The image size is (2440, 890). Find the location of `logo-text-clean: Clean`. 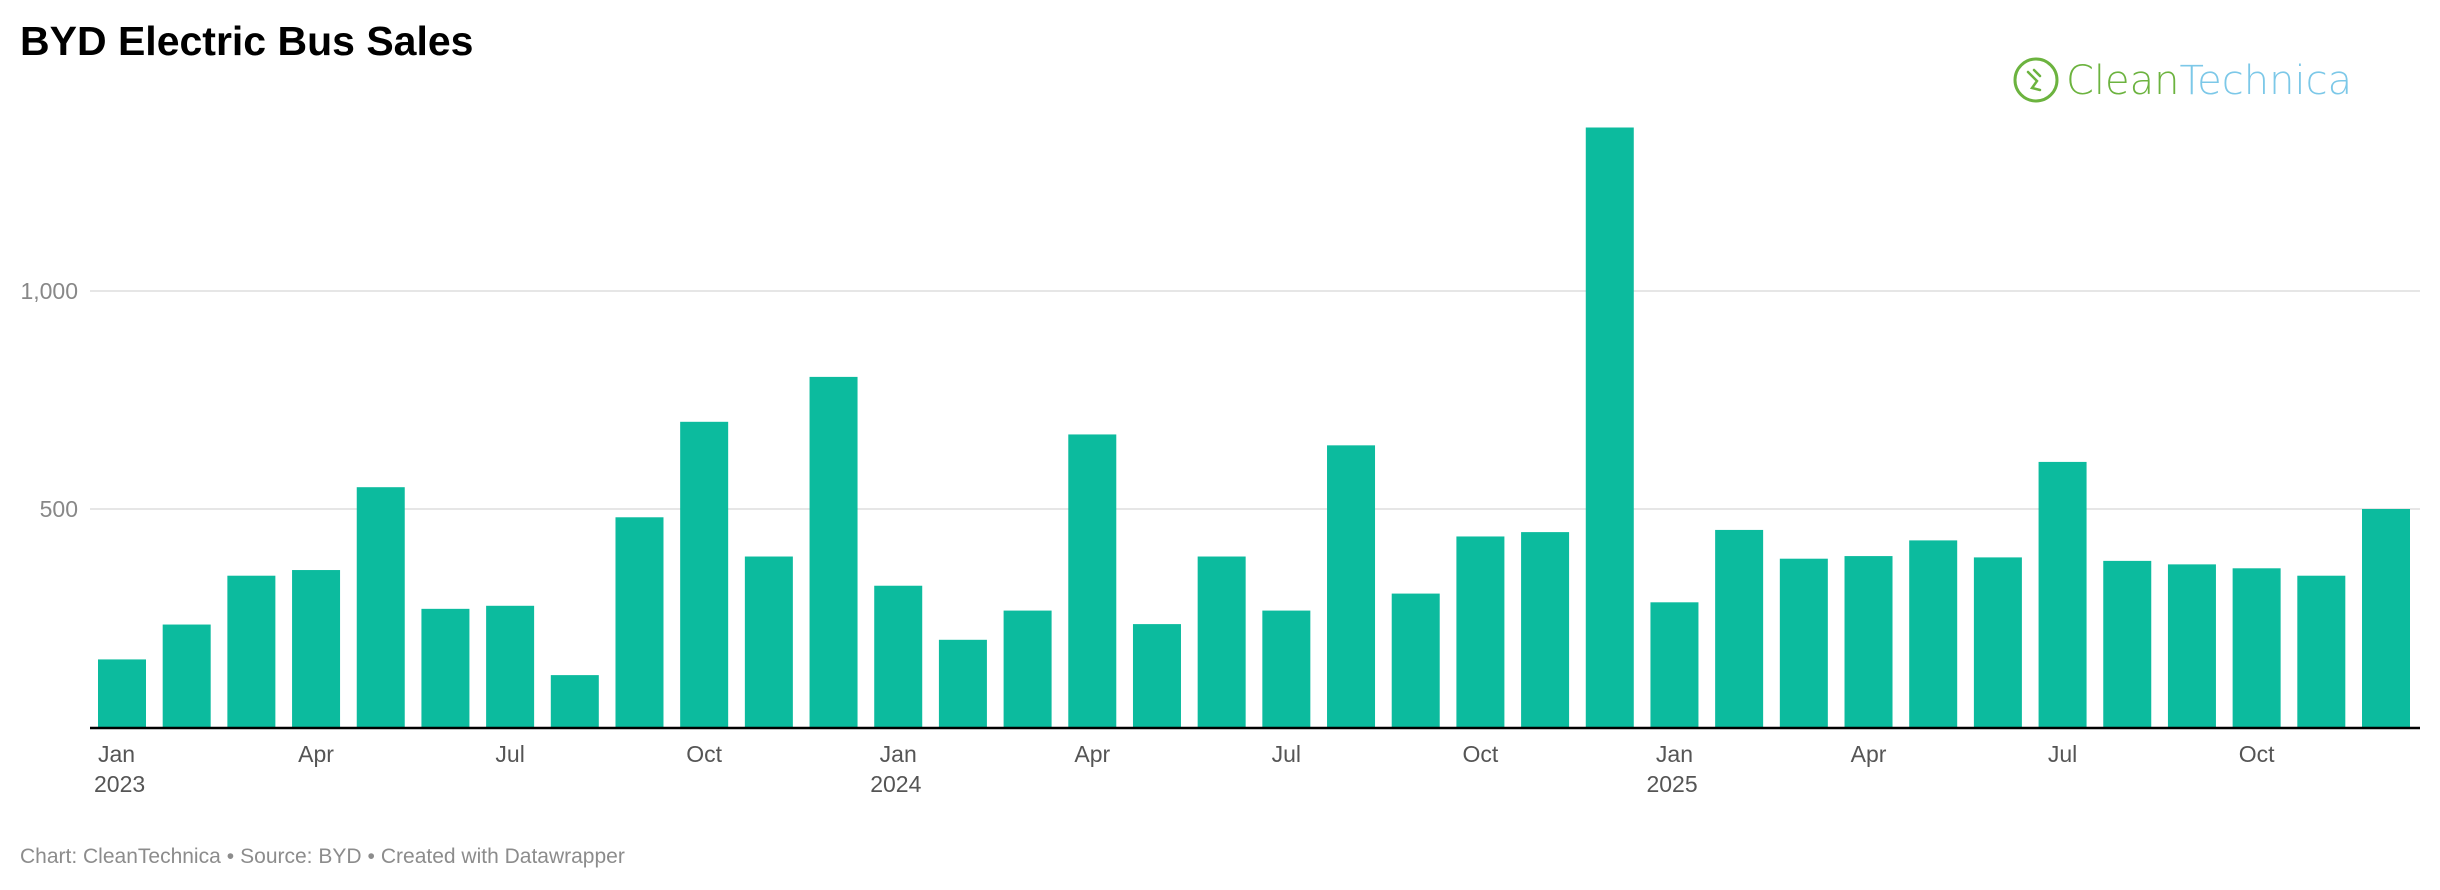

logo-text-clean: Clean is located at coordinates (2123, 81).